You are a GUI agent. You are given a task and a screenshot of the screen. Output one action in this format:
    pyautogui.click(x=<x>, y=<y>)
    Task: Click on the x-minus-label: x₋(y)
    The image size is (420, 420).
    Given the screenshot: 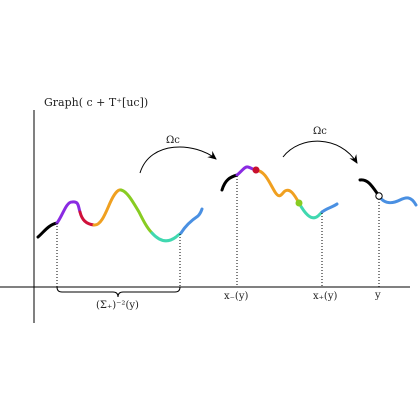 What is the action you would take?
    pyautogui.click(x=236, y=296)
    